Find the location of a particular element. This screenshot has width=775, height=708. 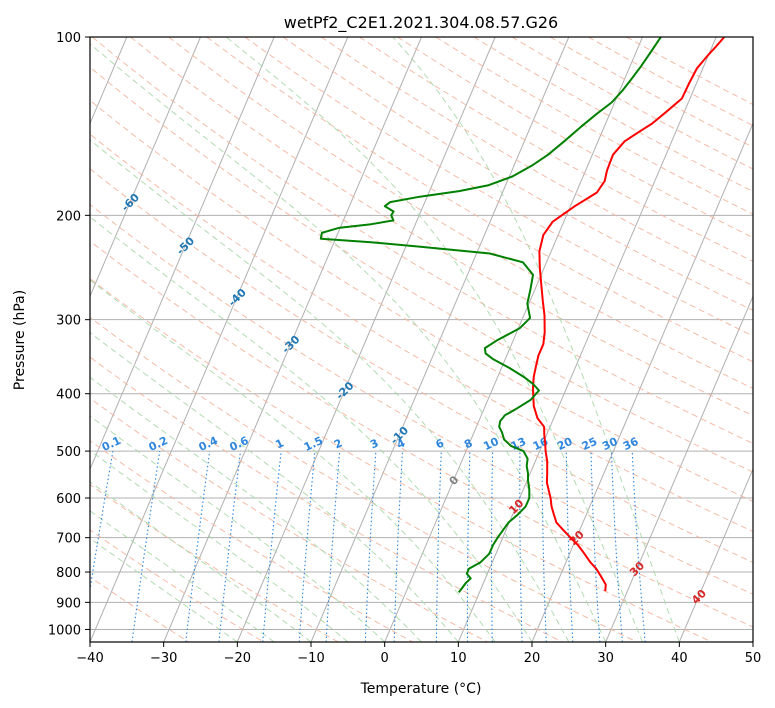

mixing-ratio-label: 10 is located at coordinates (491, 444).